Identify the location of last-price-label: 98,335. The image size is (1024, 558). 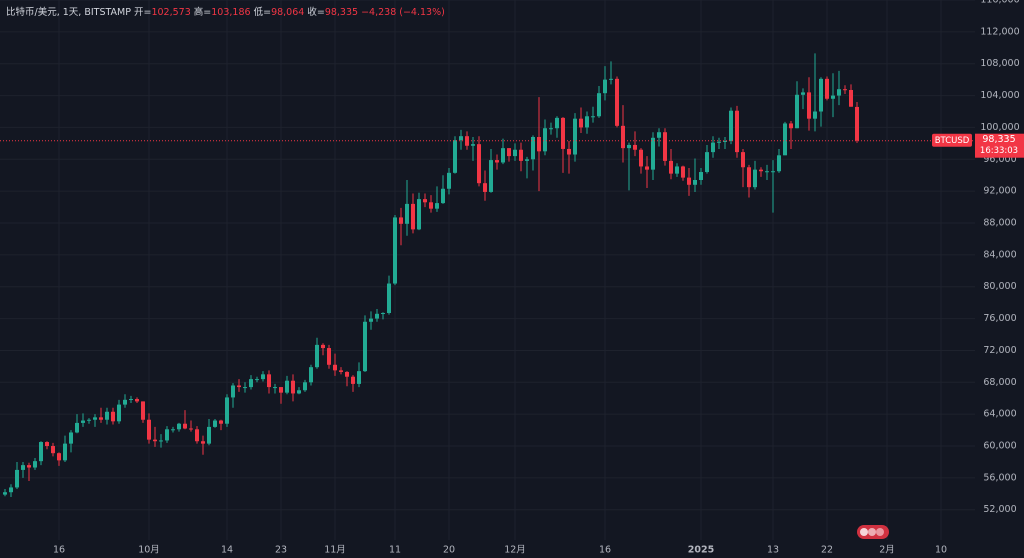
(998, 139).